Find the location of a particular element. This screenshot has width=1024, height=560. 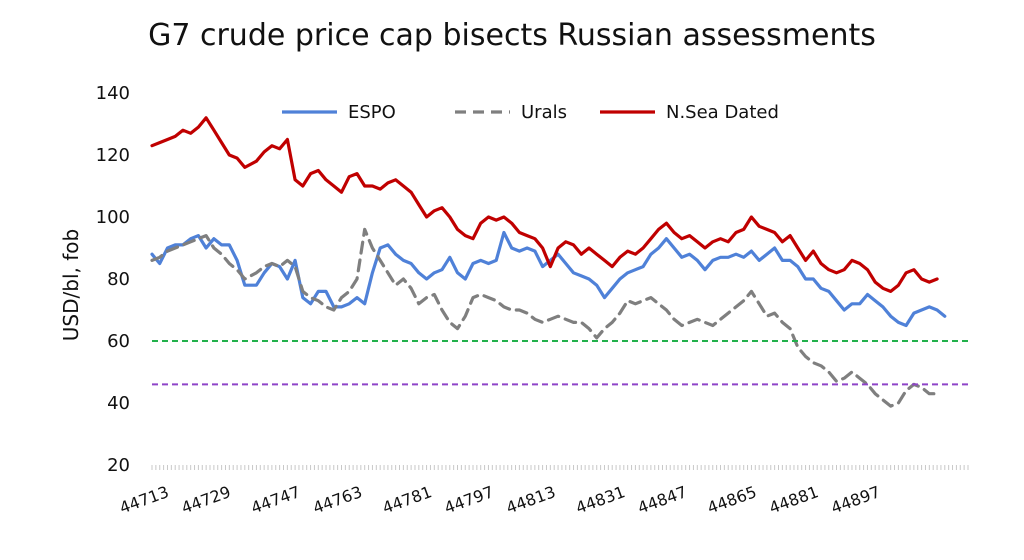

x-tick-label: 44831 is located at coordinates (600, 499).